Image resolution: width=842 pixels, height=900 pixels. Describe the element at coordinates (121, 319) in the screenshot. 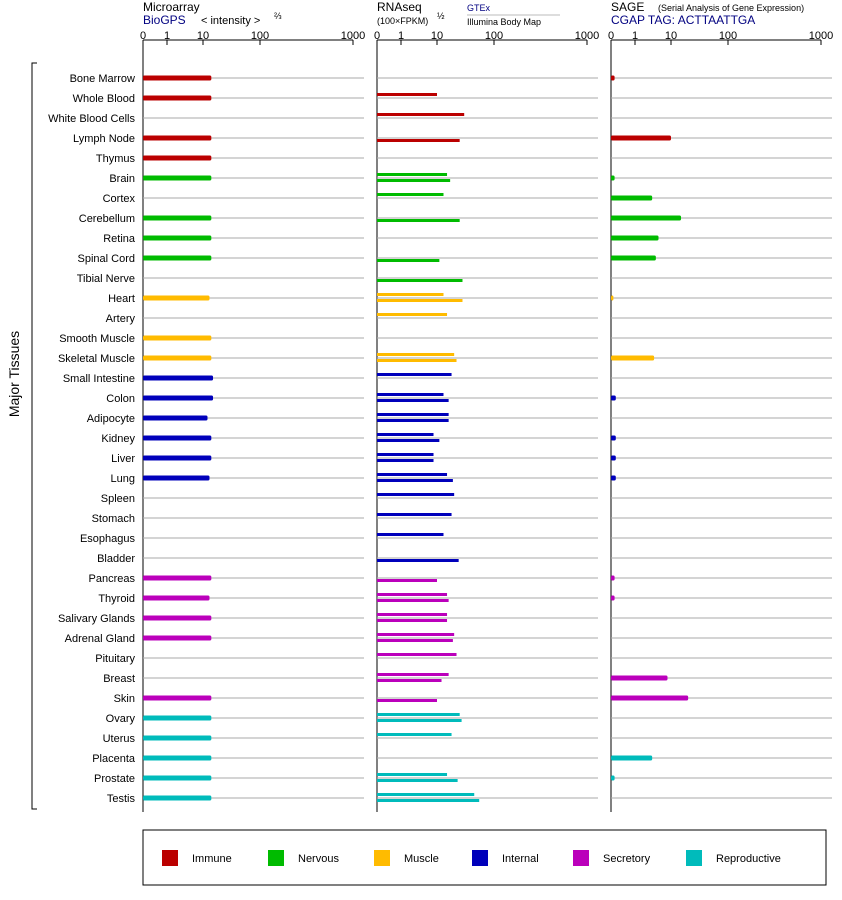

I see `tissue-label: Artery` at that location.